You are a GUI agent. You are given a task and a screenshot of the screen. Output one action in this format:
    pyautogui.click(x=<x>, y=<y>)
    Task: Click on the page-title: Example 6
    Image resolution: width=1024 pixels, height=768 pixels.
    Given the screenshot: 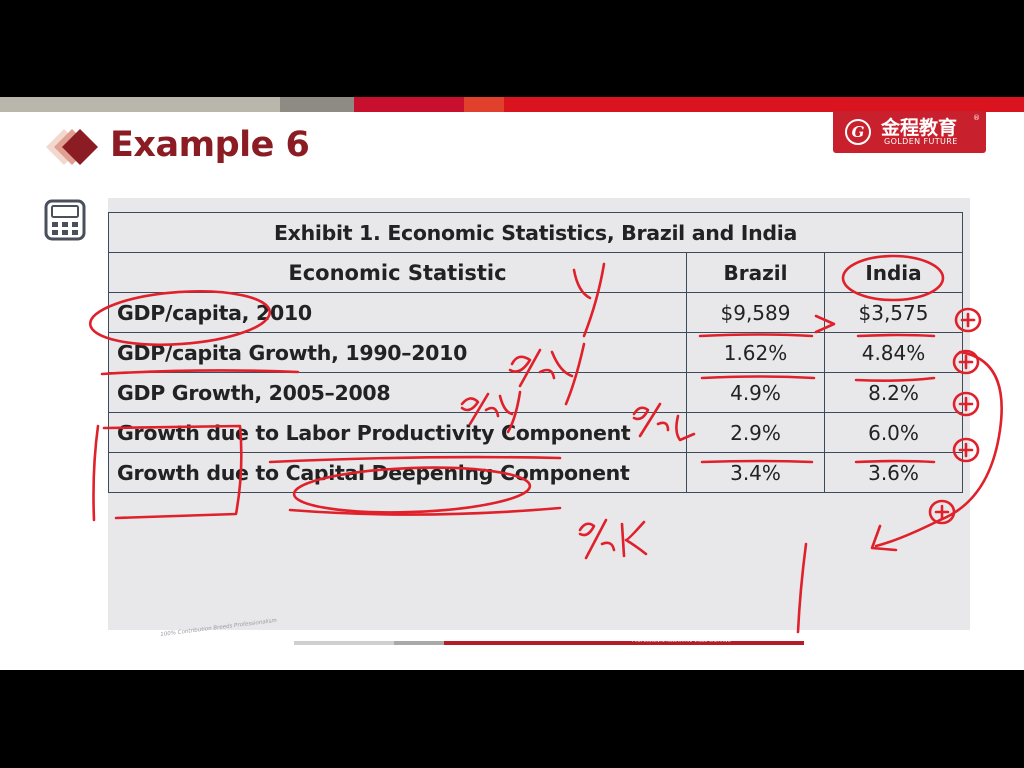 What is the action you would take?
    pyautogui.click(x=210, y=145)
    